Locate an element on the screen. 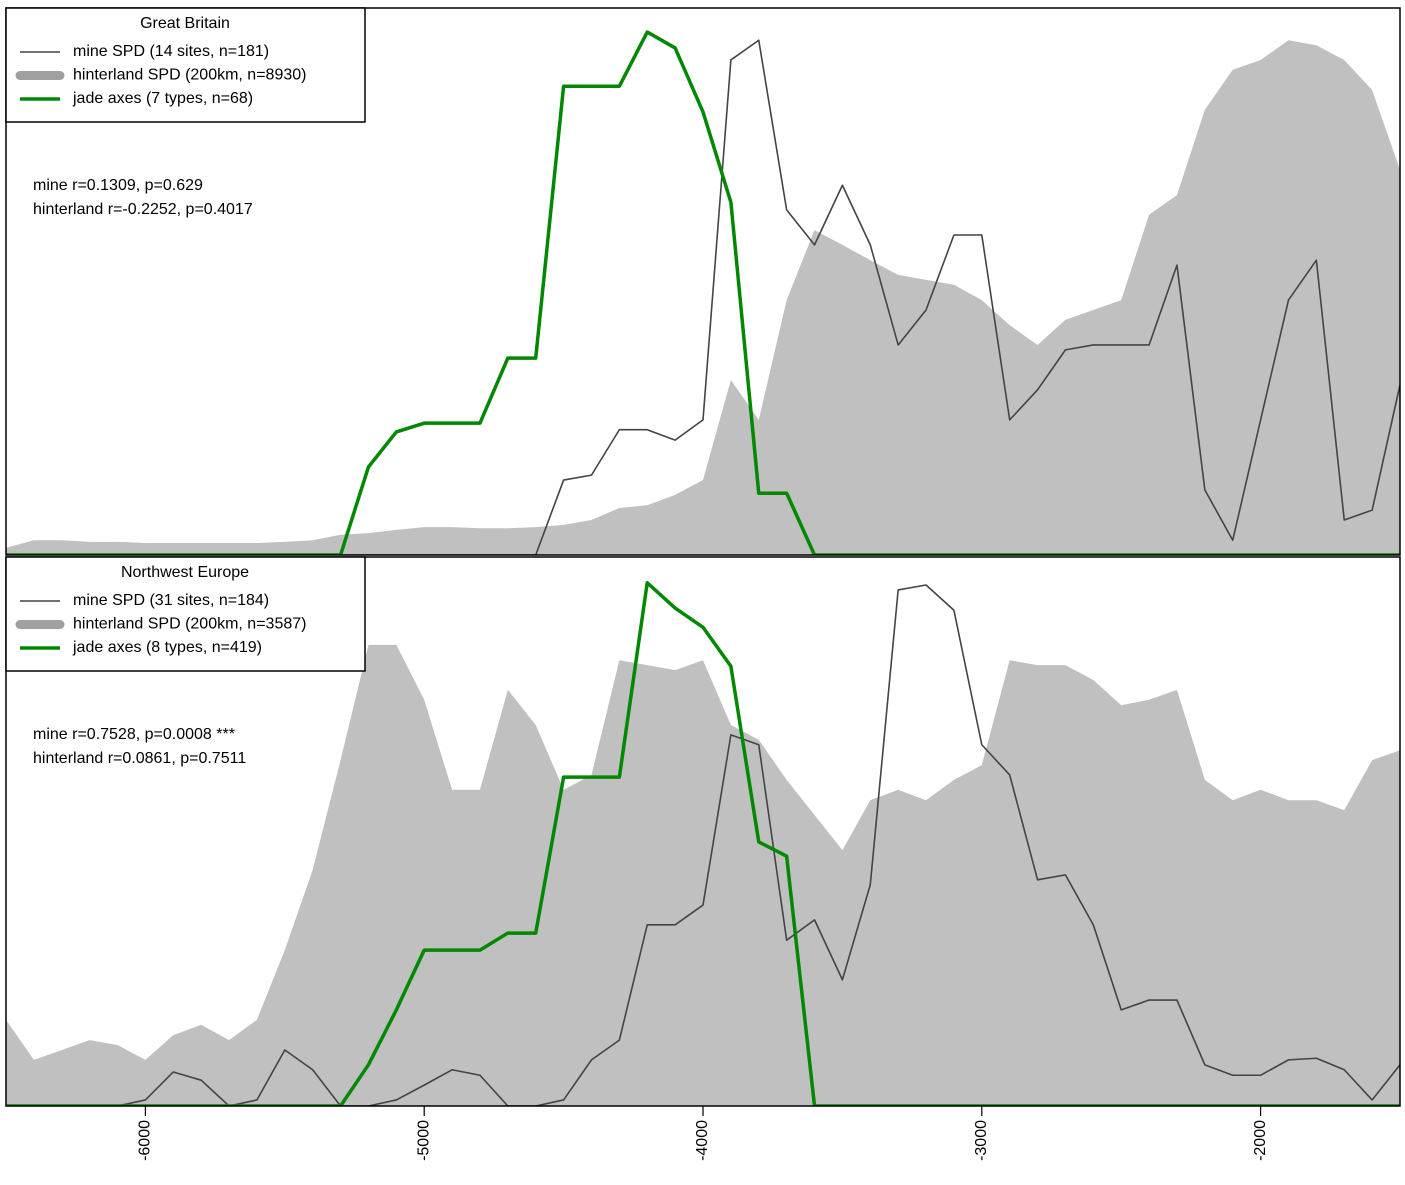 The width and height of the screenshot is (1405, 1185). legend-title: Northwest Europe is located at coordinates (185, 572).